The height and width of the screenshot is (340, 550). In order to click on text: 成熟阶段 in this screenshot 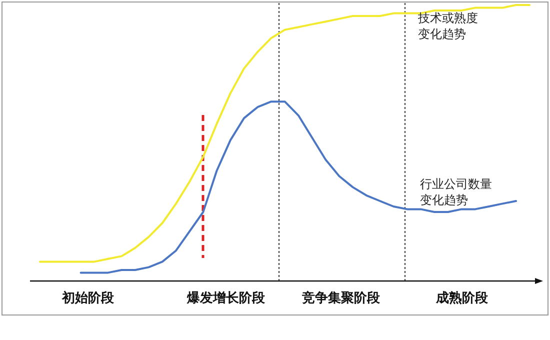, I will do `click(462, 298)`.